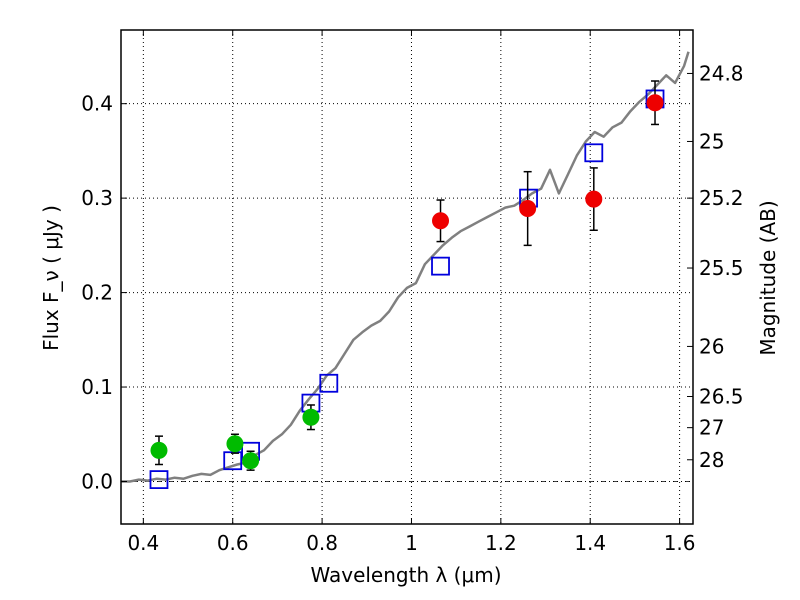 Image resolution: width=800 pixels, height=600 pixels. I want to click on magnitude-tick-label: 28, so click(711, 460).